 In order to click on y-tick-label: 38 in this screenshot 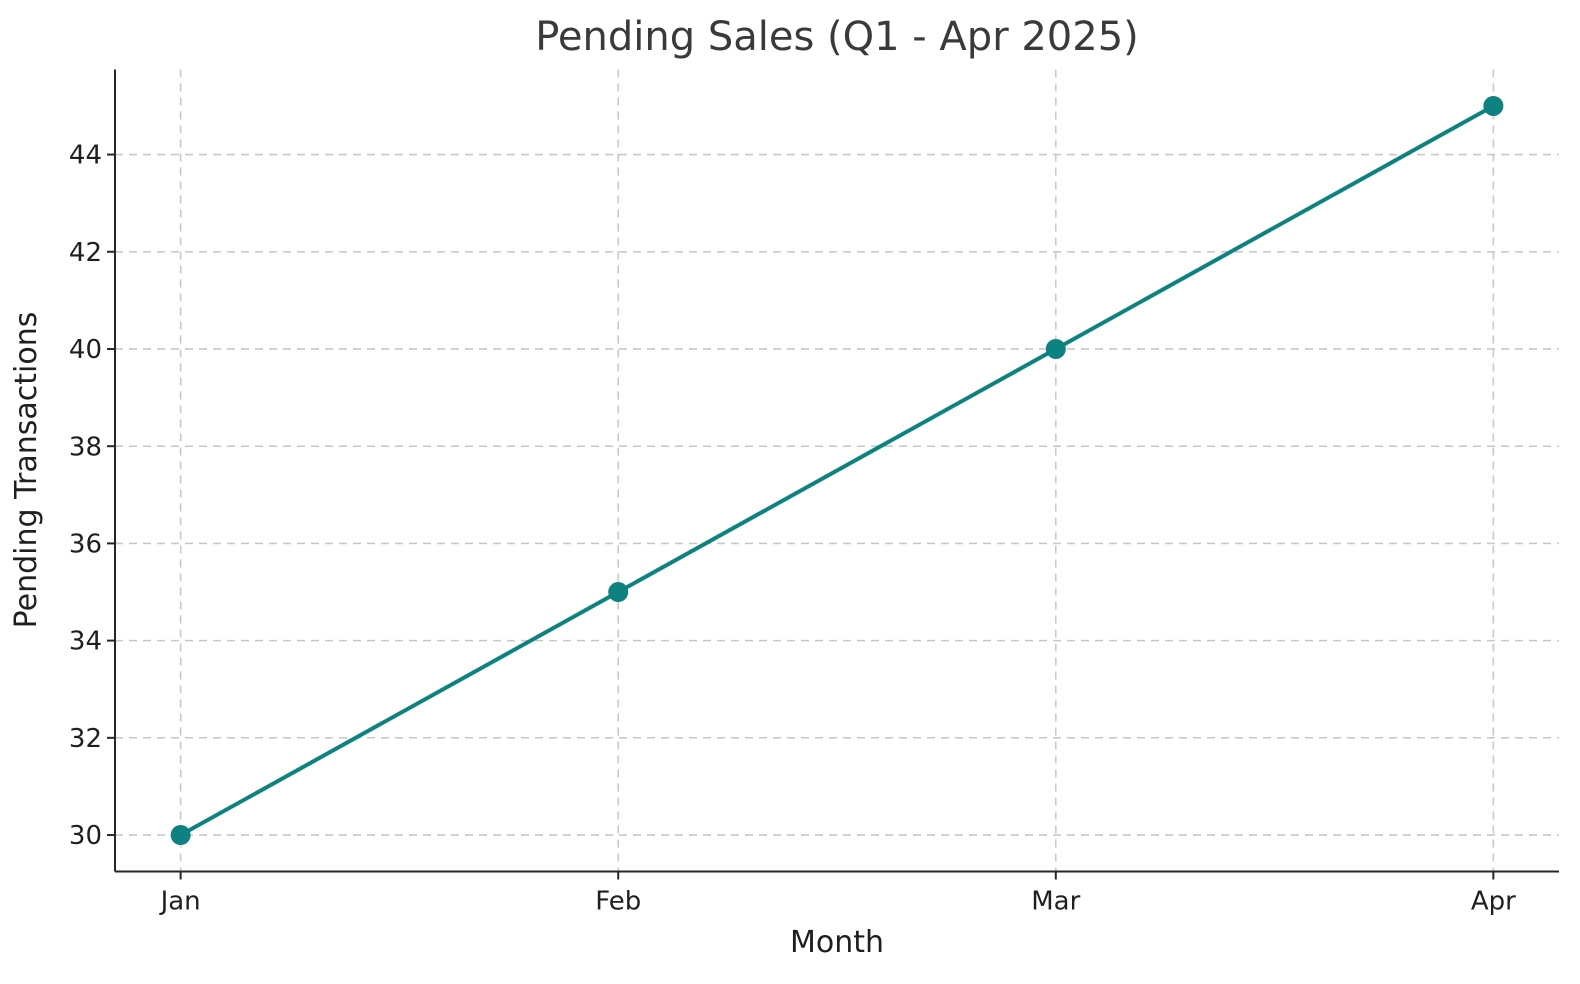, I will do `click(85, 447)`.